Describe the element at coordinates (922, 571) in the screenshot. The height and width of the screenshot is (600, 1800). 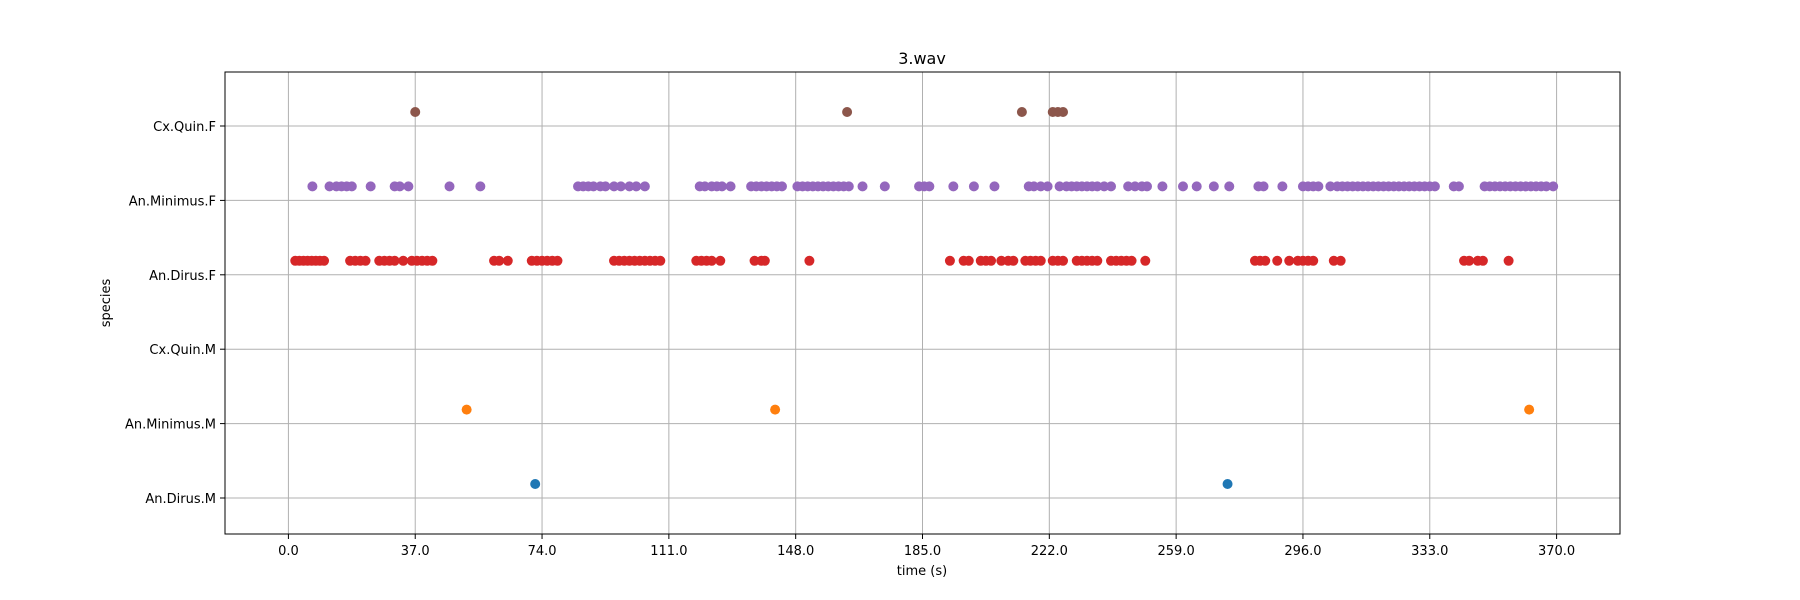
I see `x-axis-label: time (s)` at that location.